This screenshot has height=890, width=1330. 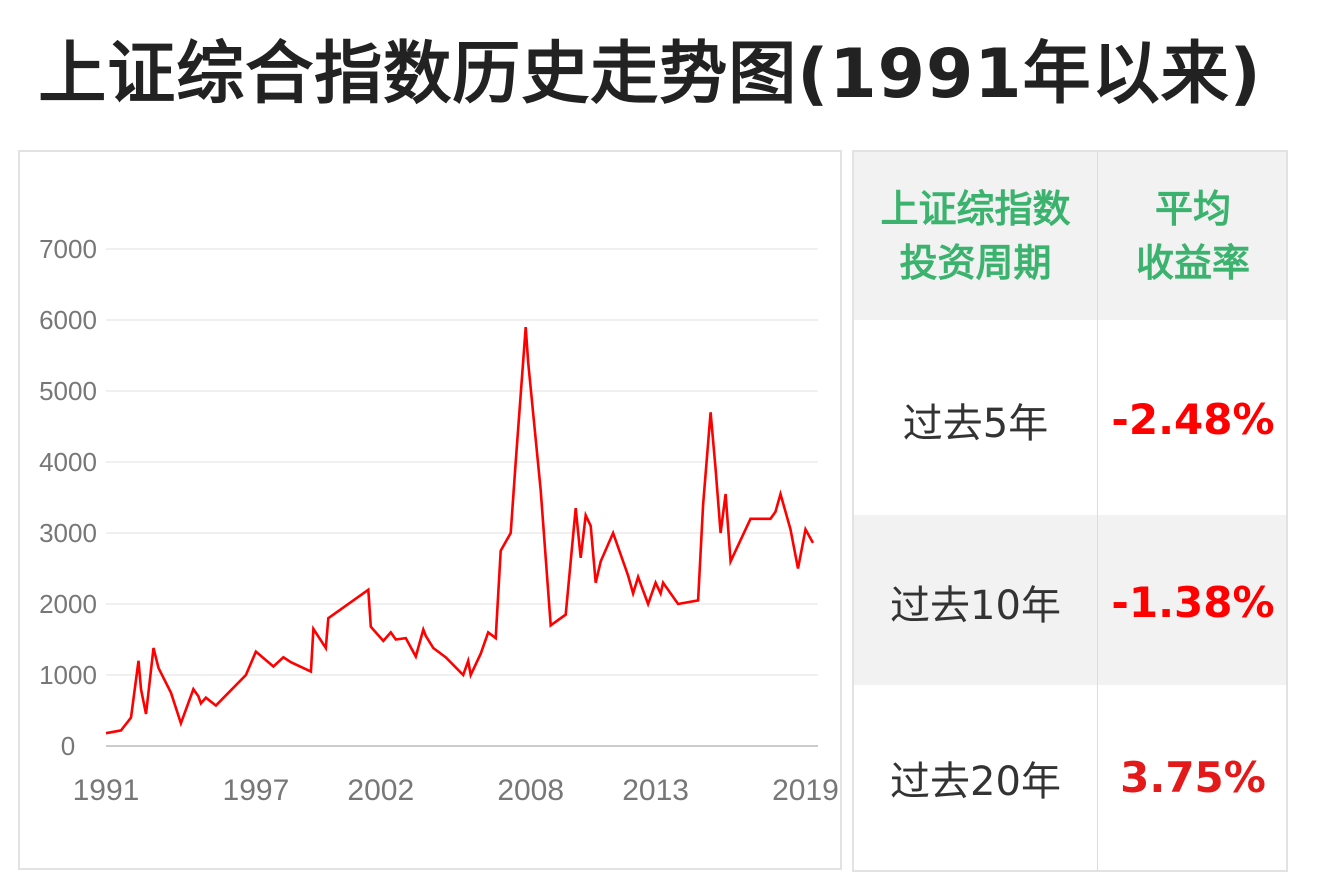 I want to click on period-label: 过去20年, so click(x=975, y=781).